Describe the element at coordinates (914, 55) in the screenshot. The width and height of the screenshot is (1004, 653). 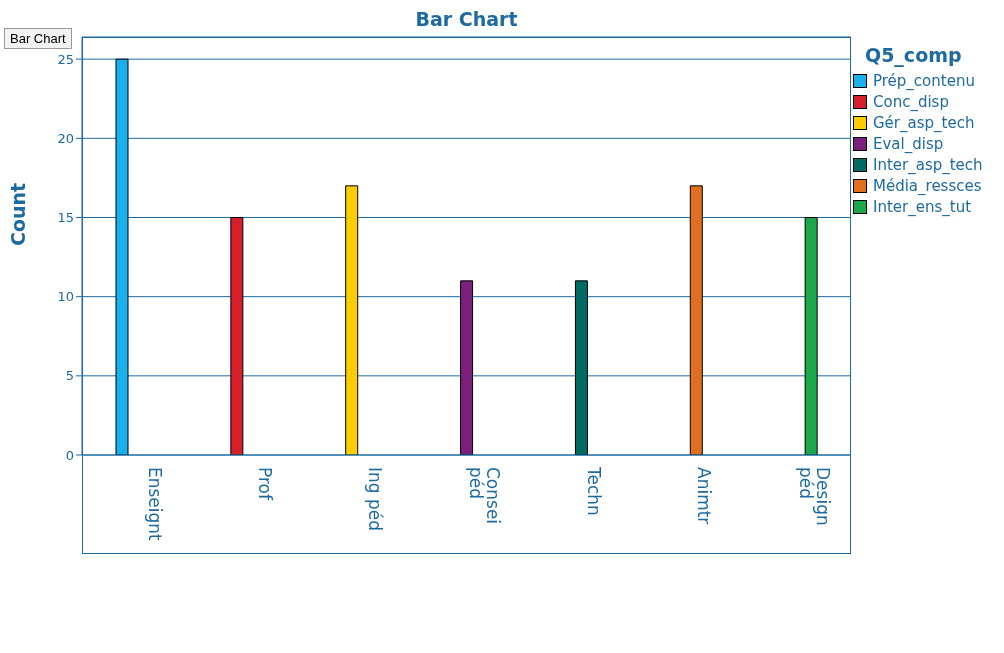
I see `legend-title: Q5_comp` at that location.